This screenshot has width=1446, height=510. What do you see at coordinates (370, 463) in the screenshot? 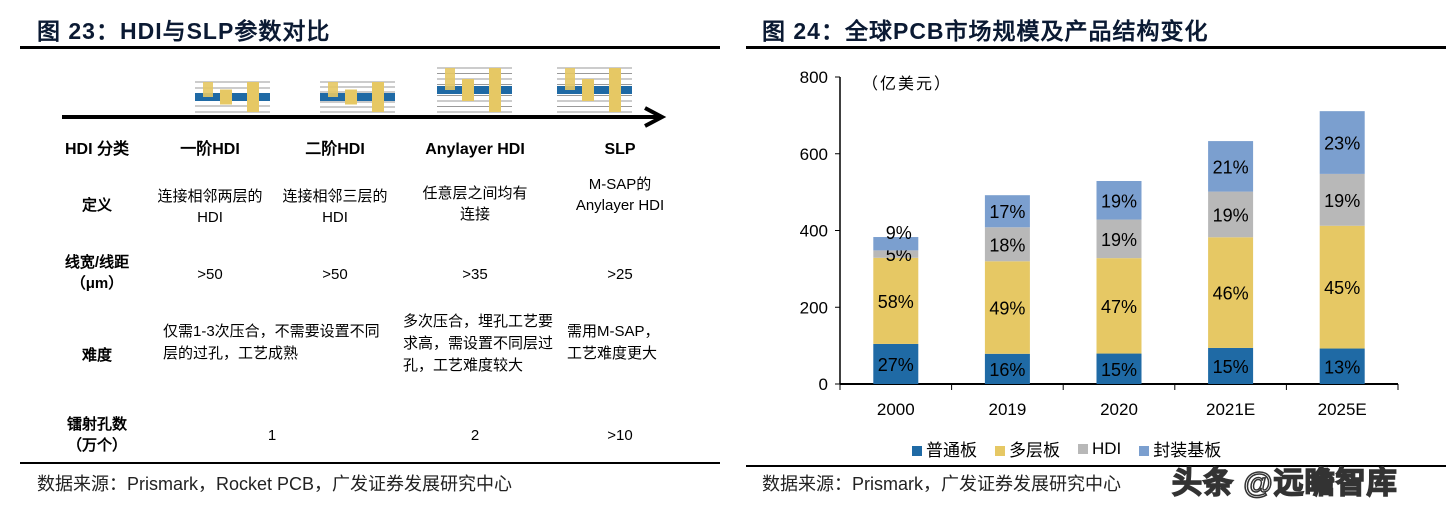
I see `table-bottom-rule` at bounding box center [370, 463].